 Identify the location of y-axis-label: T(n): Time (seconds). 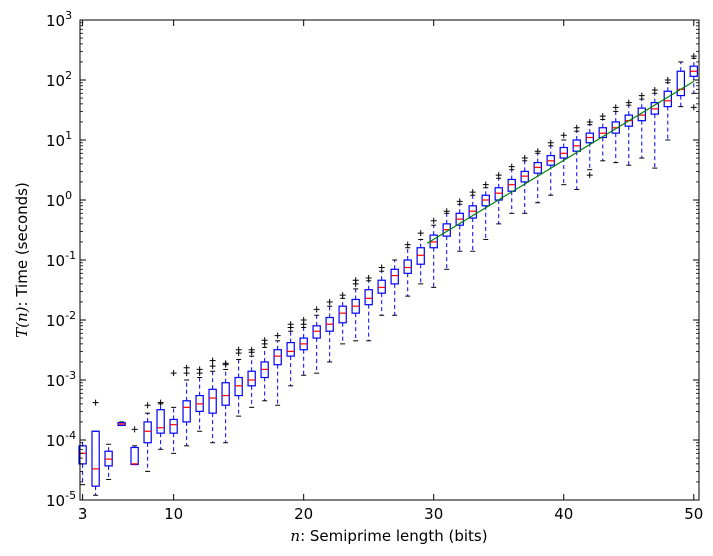
(22, 260).